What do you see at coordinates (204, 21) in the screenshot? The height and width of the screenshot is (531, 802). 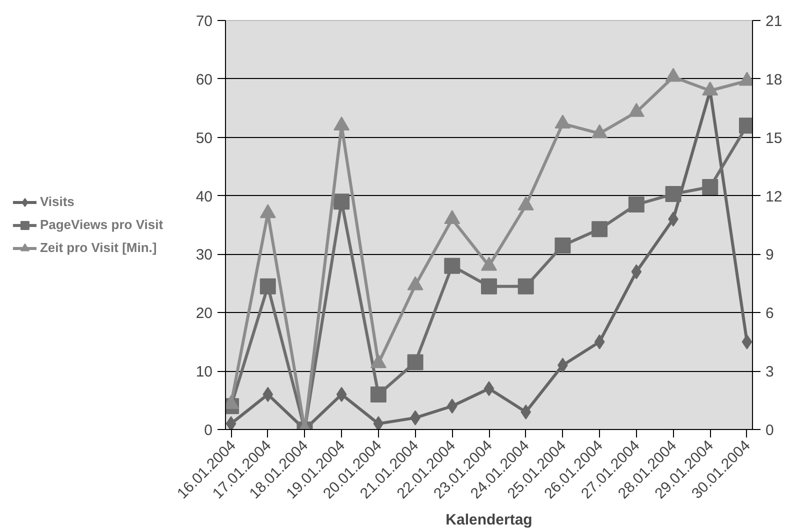 I see `y-tick-label: 70` at bounding box center [204, 21].